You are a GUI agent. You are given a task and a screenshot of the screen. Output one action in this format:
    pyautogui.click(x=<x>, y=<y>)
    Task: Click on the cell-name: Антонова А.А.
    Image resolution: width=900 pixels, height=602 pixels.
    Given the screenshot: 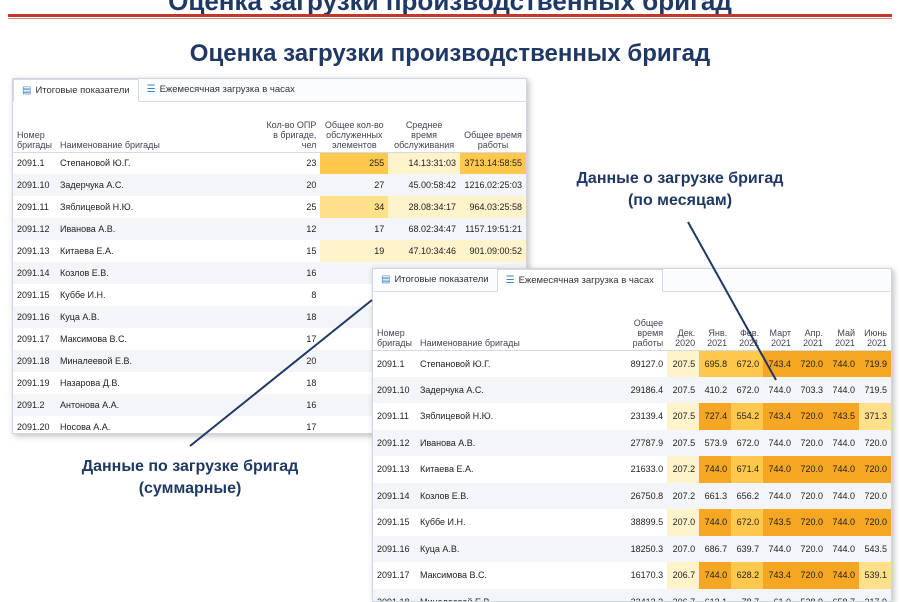 What is the action you would take?
    pyautogui.click(x=156, y=405)
    